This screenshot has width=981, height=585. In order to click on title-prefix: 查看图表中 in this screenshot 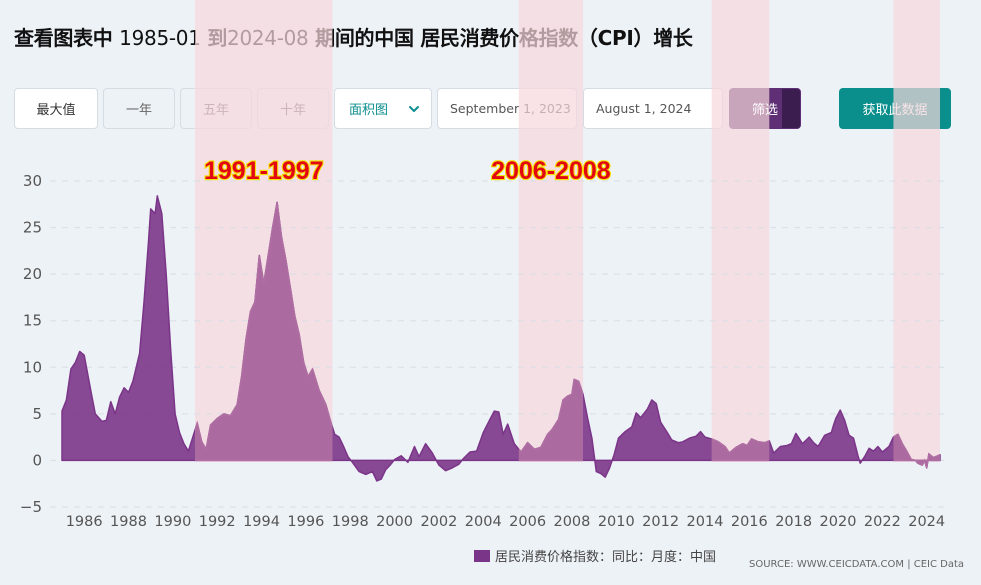, I will do `click(63, 38)`.